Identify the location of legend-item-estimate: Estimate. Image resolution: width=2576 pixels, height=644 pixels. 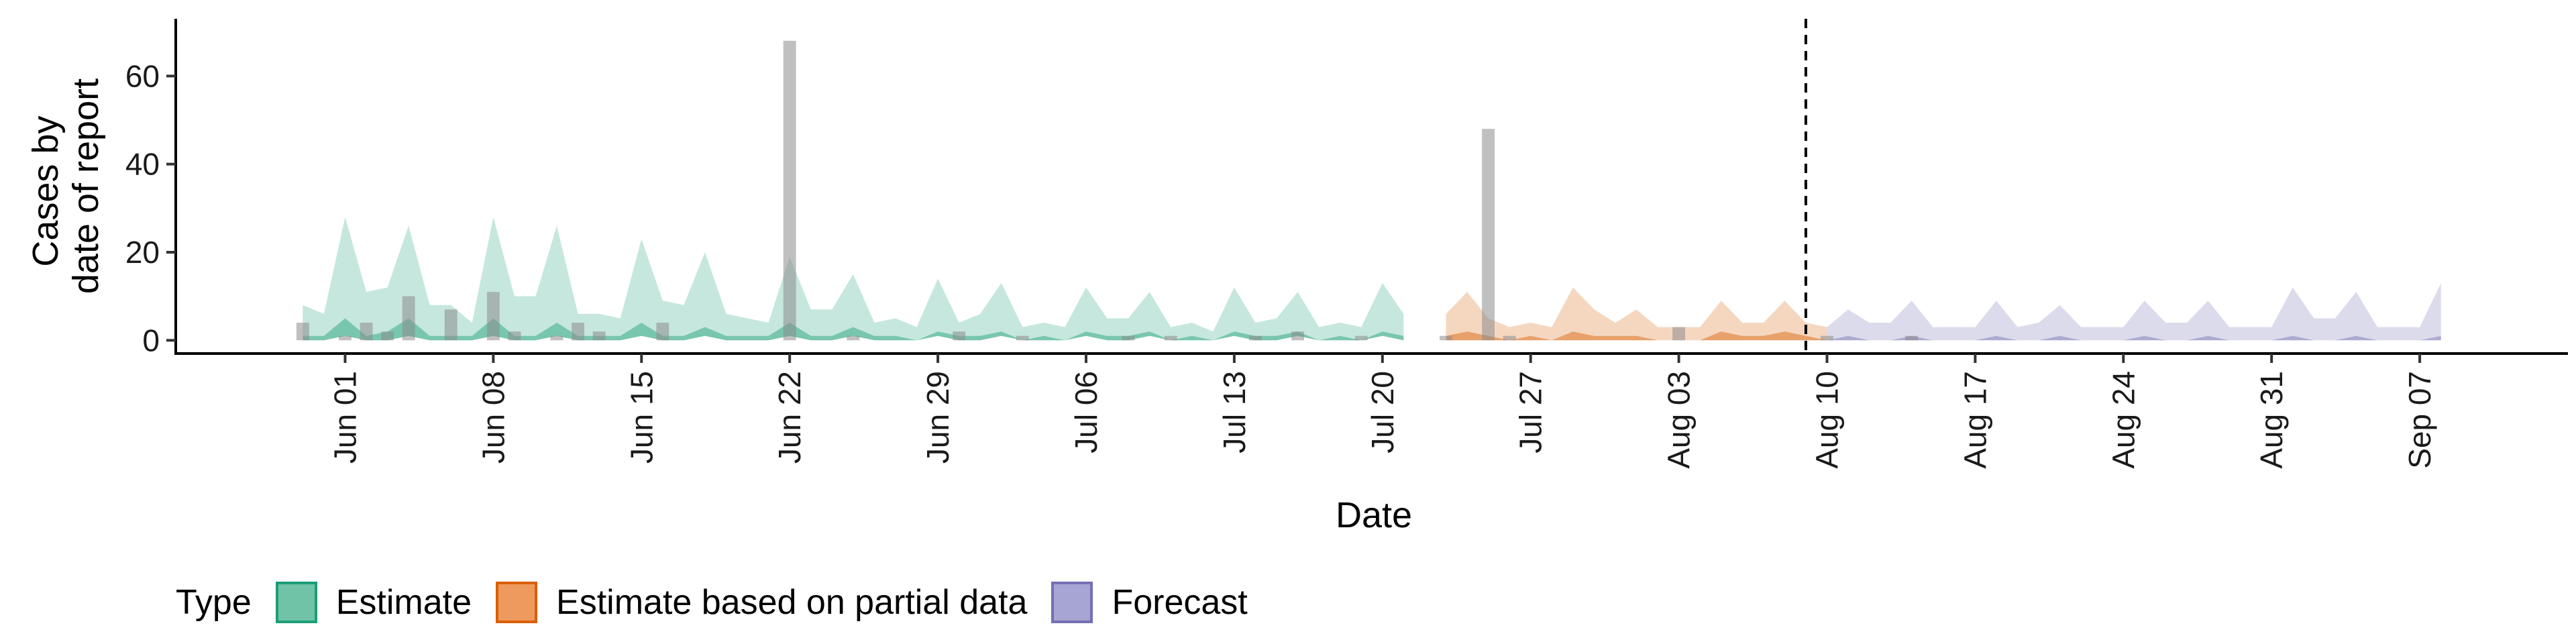
(373, 602).